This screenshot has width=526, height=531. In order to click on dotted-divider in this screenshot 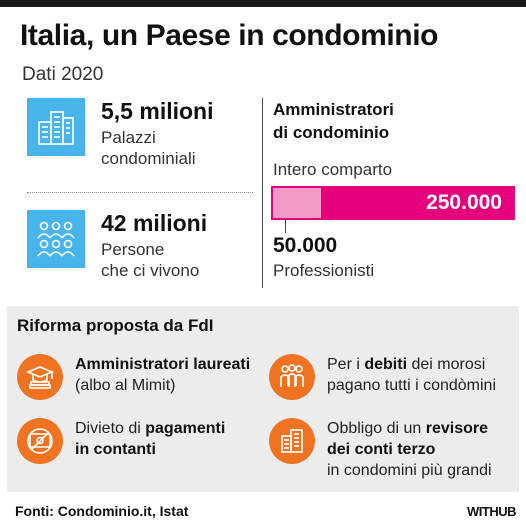, I will do `click(140, 192)`.